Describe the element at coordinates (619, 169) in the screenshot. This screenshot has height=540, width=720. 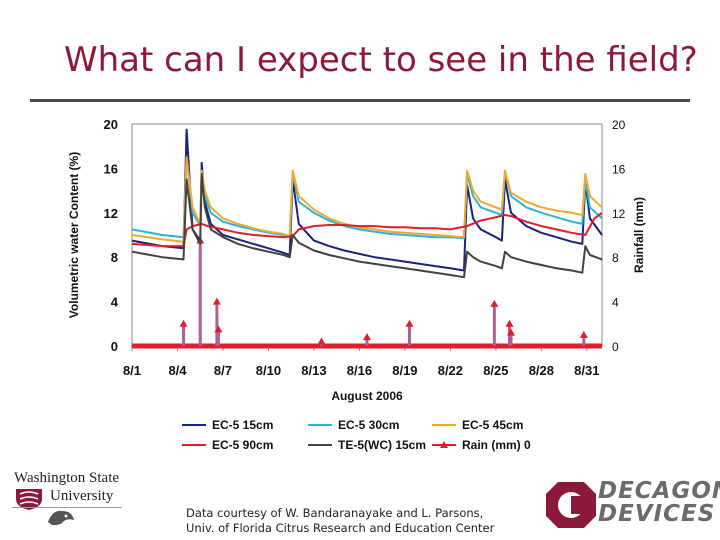
I see `y2-tick-label: 16` at that location.